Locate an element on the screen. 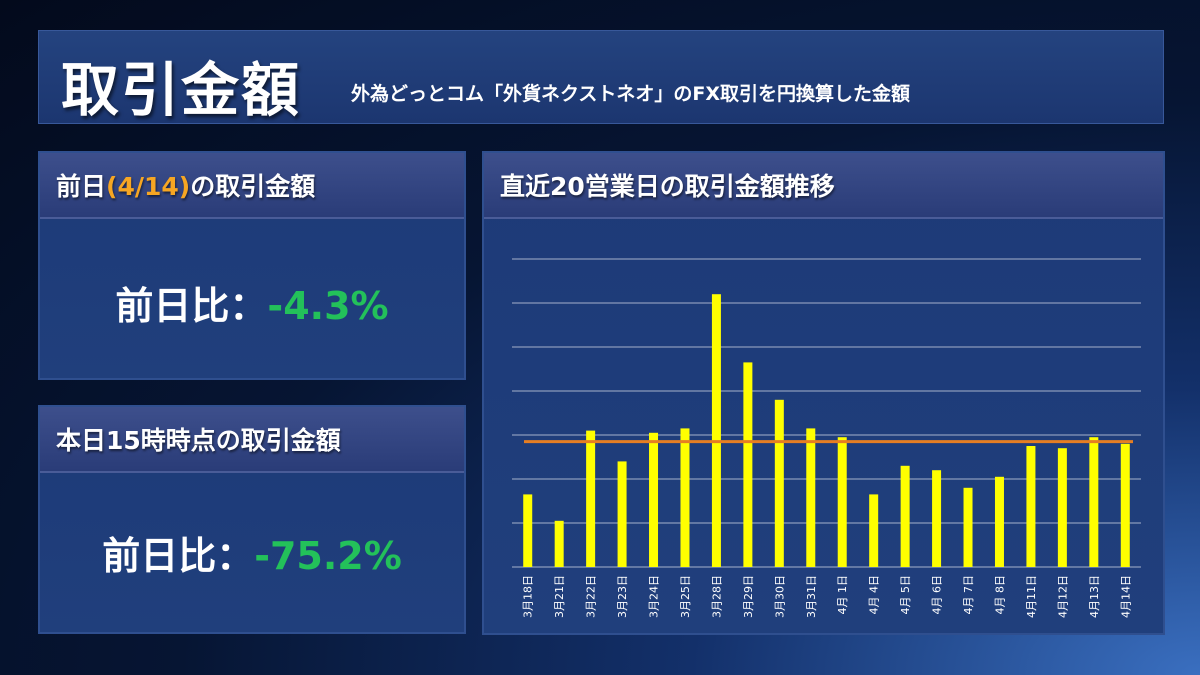 This screenshot has width=1200, height=675. prev-day-heading: 前日(4/14)の取引金額 is located at coordinates (185, 185).